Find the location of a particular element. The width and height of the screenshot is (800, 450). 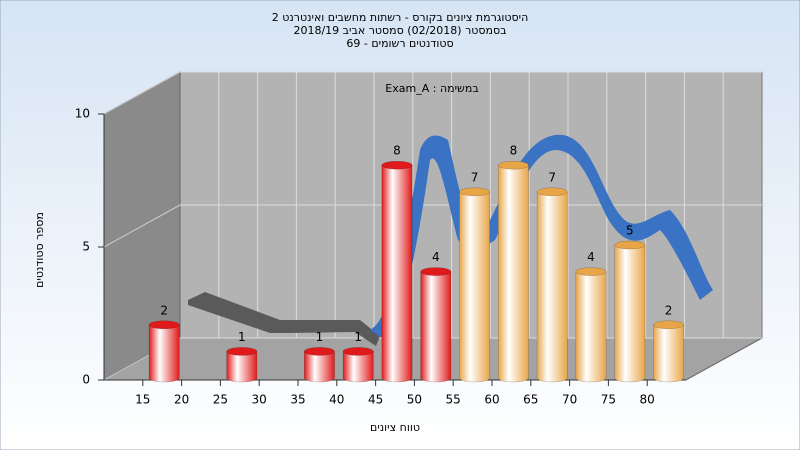

data-label: 5 is located at coordinates (630, 231).